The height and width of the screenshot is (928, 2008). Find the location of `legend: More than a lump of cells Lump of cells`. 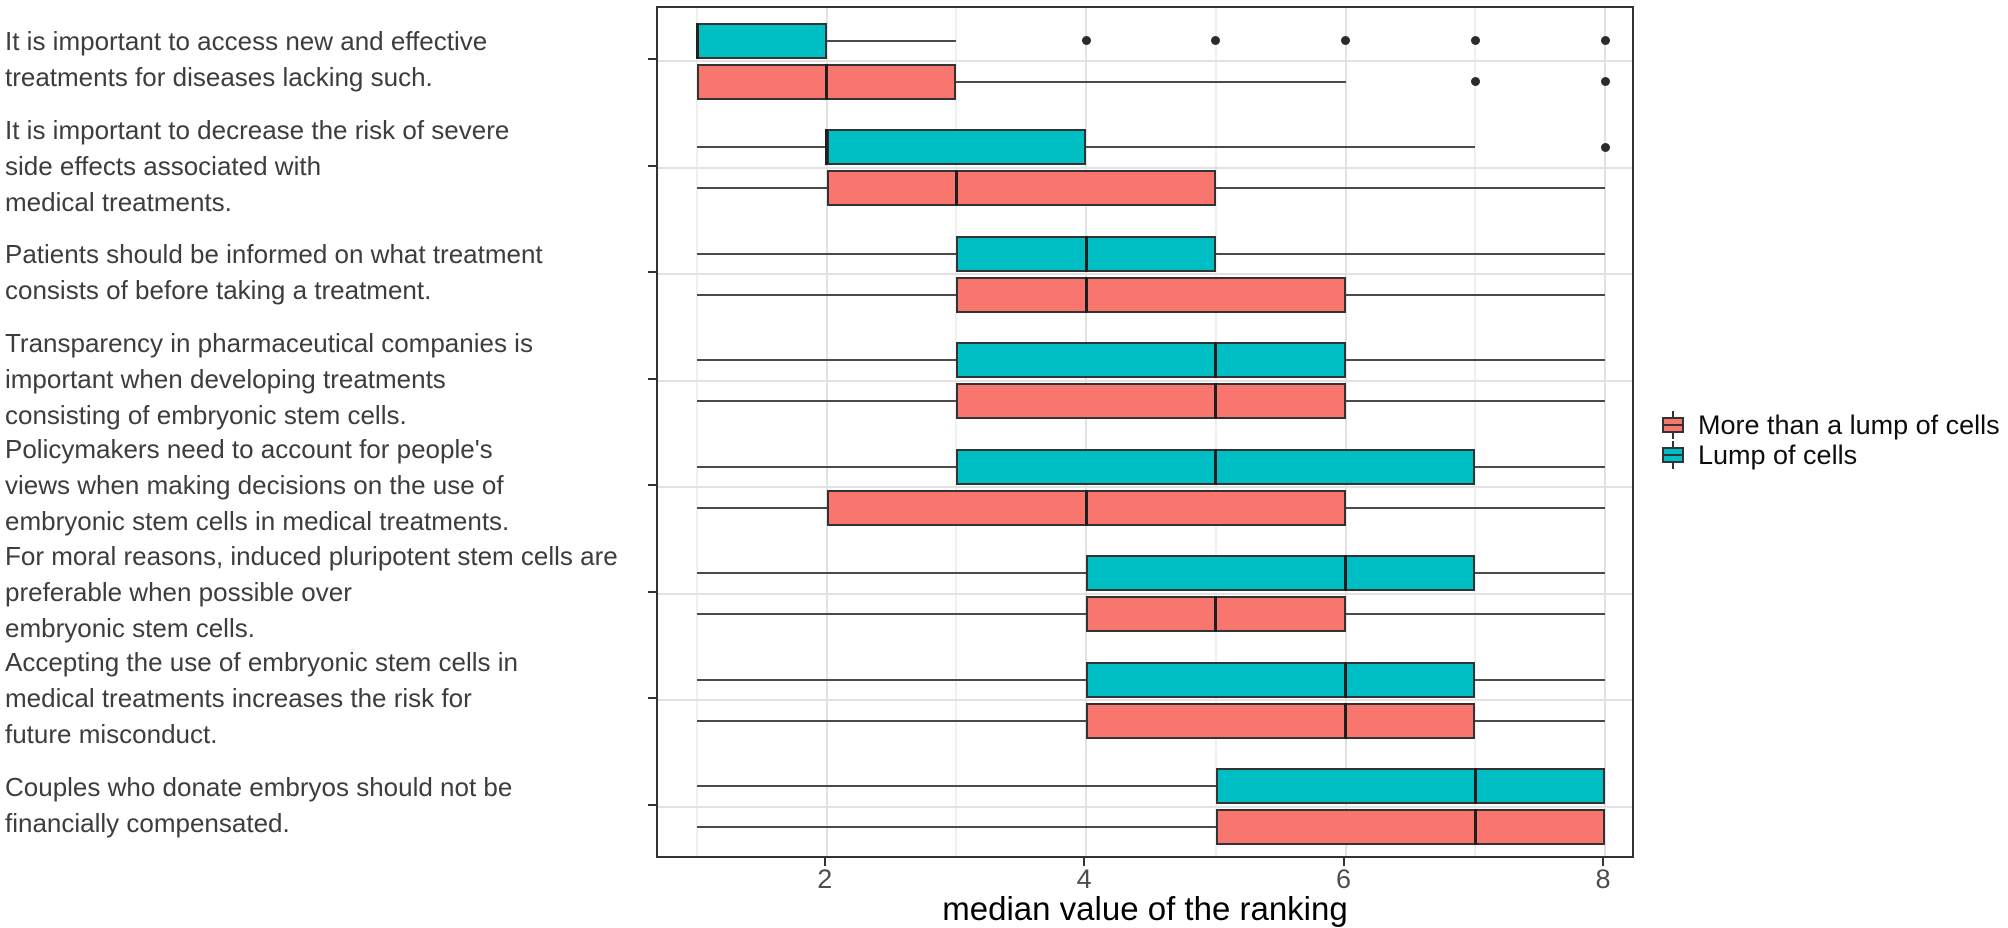

legend: More than a lump of cells Lump of cells is located at coordinates (1829, 440).